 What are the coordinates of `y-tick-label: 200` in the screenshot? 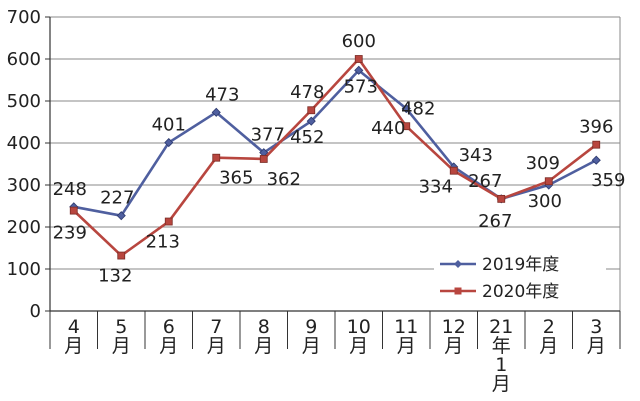 It's located at (24, 227).